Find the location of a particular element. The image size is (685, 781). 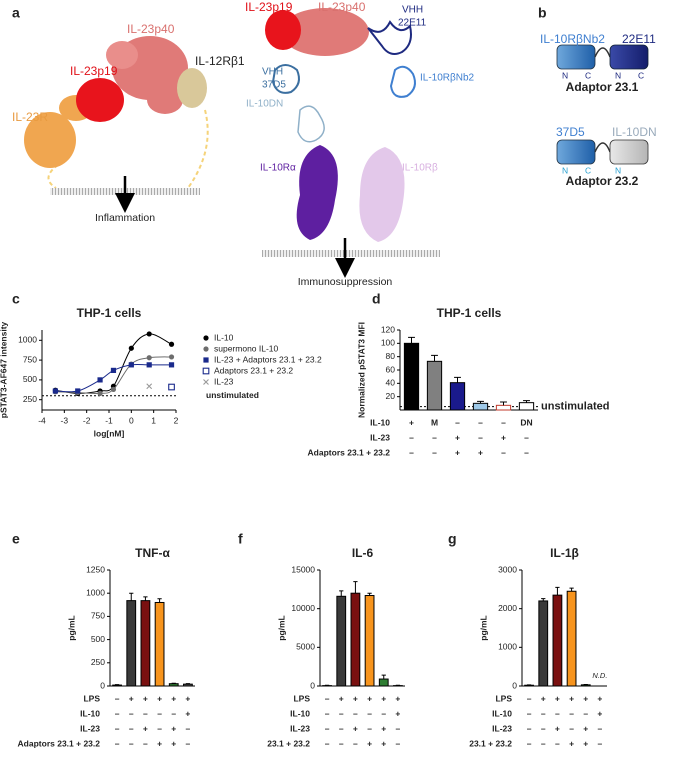

legend-label: IL-10 is located at coordinates (224, 337).